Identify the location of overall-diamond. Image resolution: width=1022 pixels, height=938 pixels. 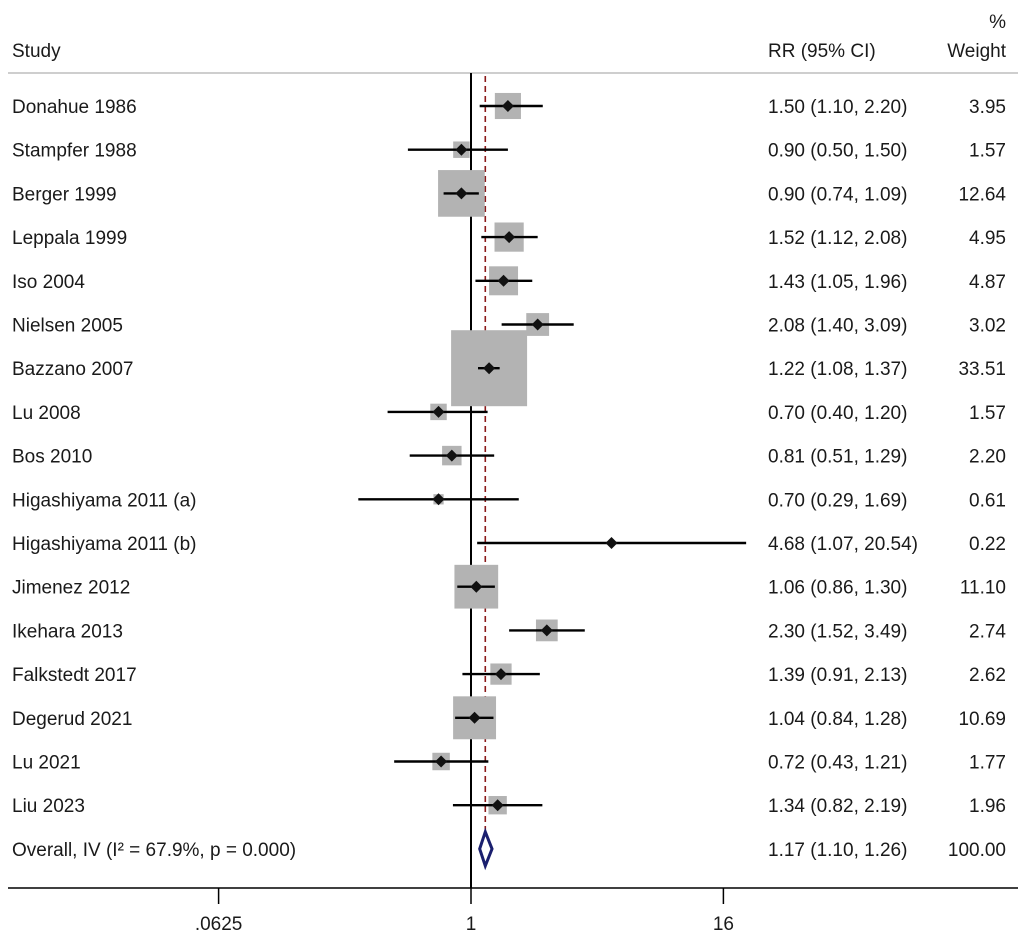
(486, 849).